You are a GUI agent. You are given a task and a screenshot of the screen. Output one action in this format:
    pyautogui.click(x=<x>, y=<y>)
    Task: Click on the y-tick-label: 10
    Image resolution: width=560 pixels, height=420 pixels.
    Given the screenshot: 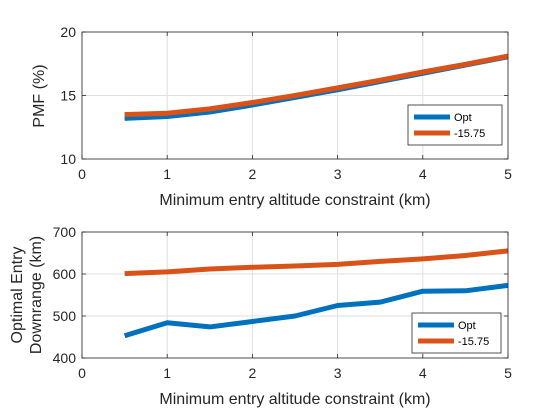 What is the action you would take?
    pyautogui.click(x=68, y=159)
    